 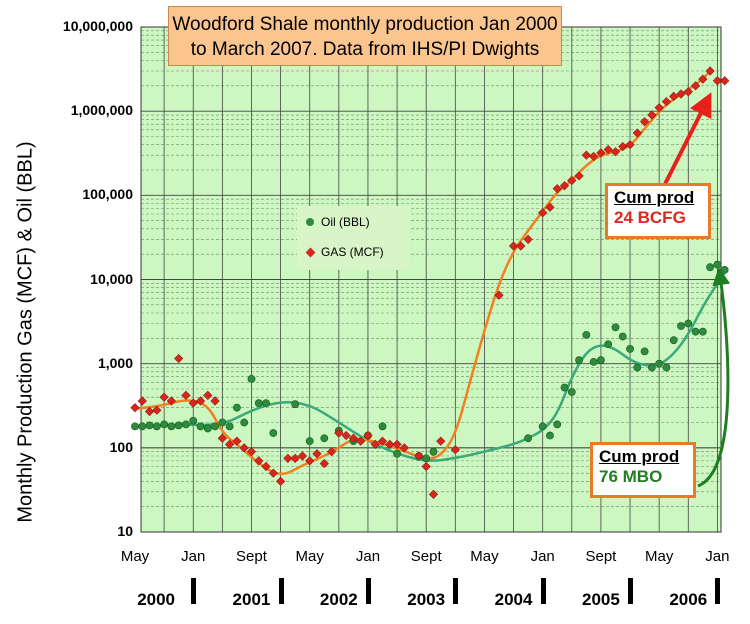 I want to click on y-tick-label: 100,000, so click(x=107, y=194).